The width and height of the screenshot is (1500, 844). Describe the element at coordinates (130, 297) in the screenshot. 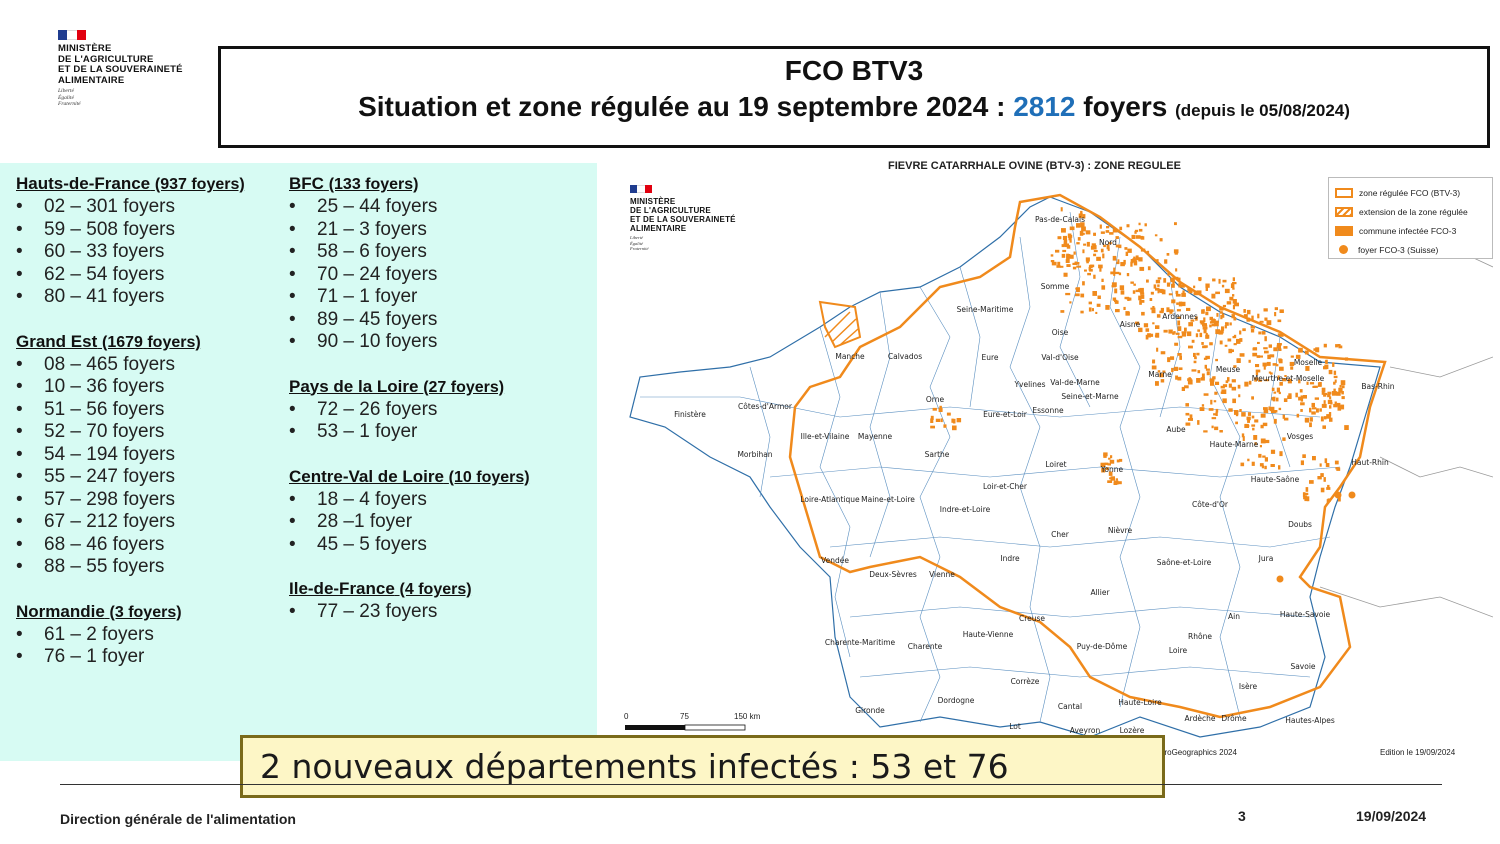

I see `department-item: • 80 – 41 foyers` at that location.